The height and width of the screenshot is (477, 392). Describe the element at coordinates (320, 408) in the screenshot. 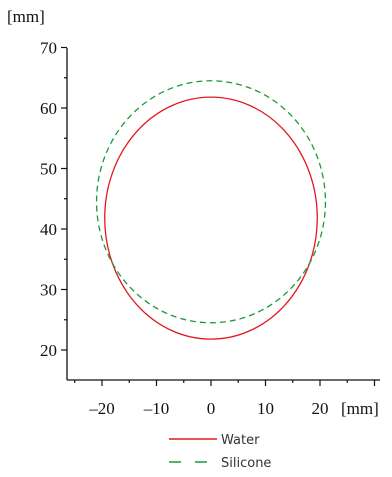

I see `x-tick-label: 20` at that location.